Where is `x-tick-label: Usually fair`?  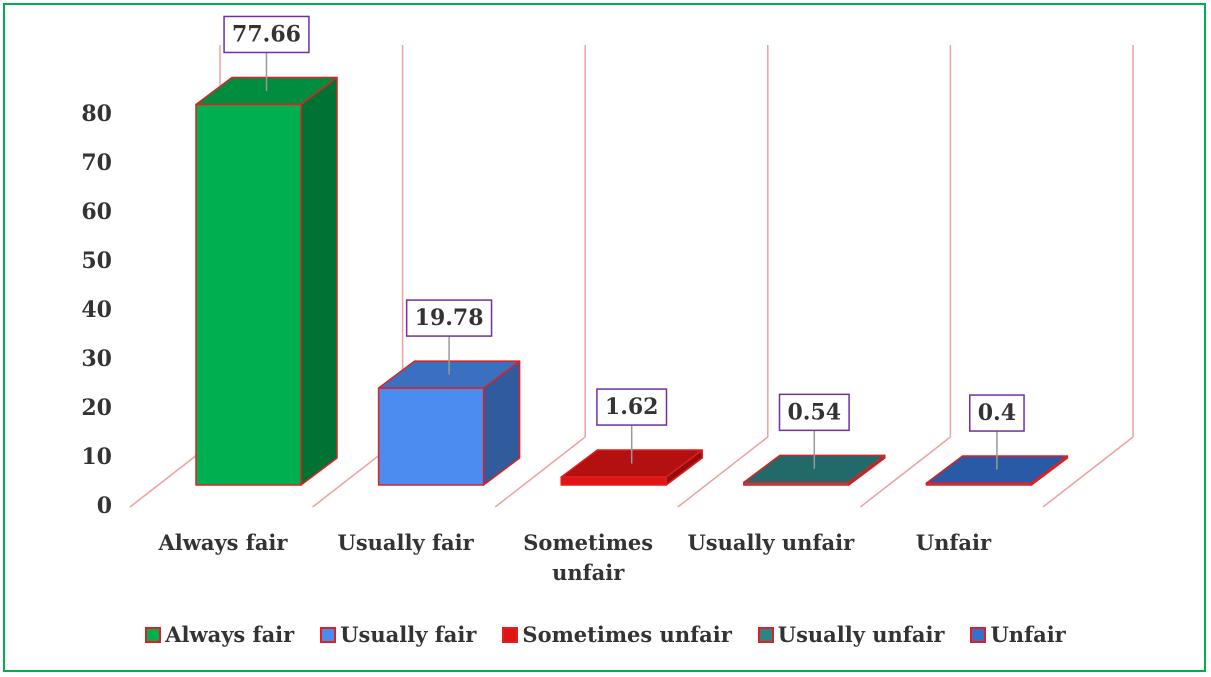 x-tick-label: Usually fair is located at coordinates (405, 542).